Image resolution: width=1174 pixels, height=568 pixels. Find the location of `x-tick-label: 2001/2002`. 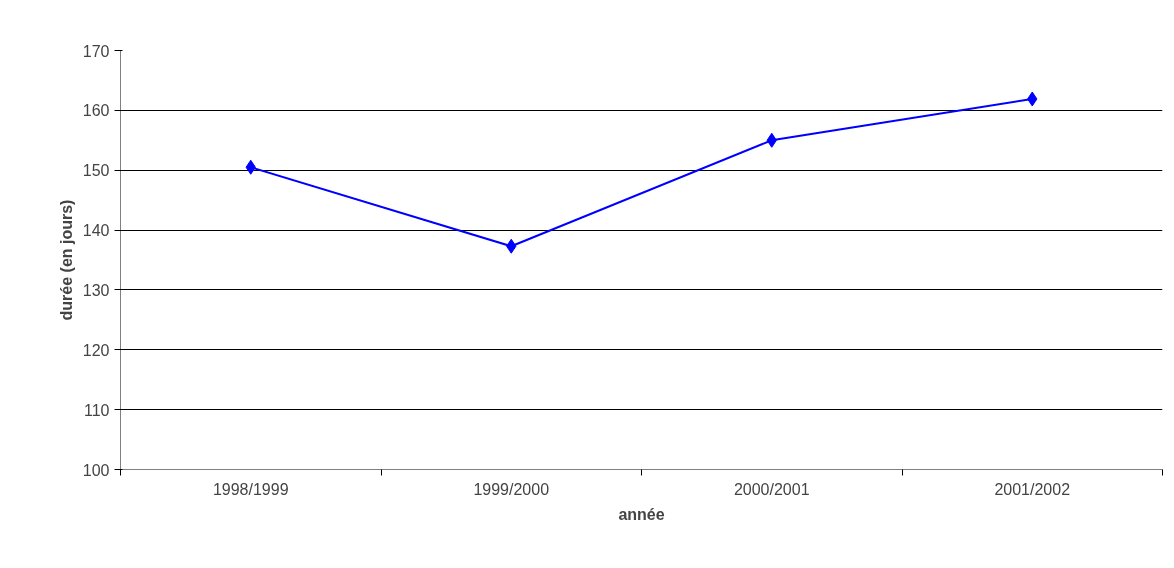

x-tick-label: 2001/2002 is located at coordinates (1032, 489).